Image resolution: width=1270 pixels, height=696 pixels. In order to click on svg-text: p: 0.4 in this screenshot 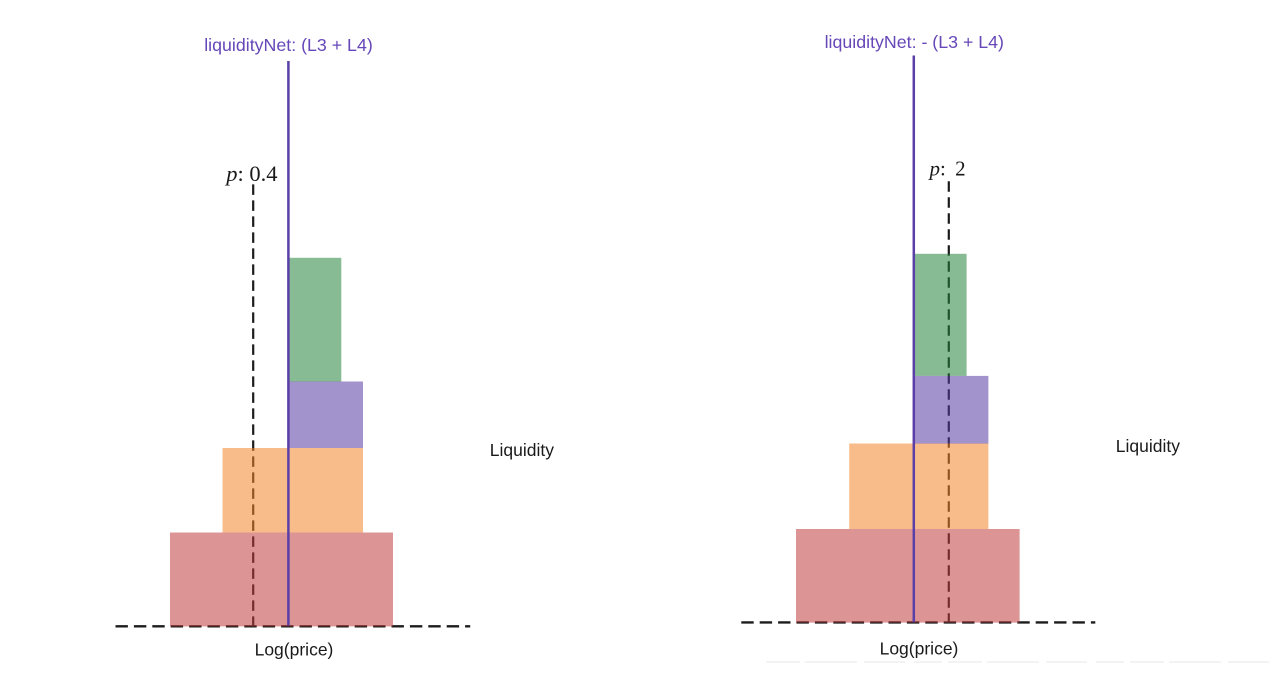, I will do `click(250, 173)`.